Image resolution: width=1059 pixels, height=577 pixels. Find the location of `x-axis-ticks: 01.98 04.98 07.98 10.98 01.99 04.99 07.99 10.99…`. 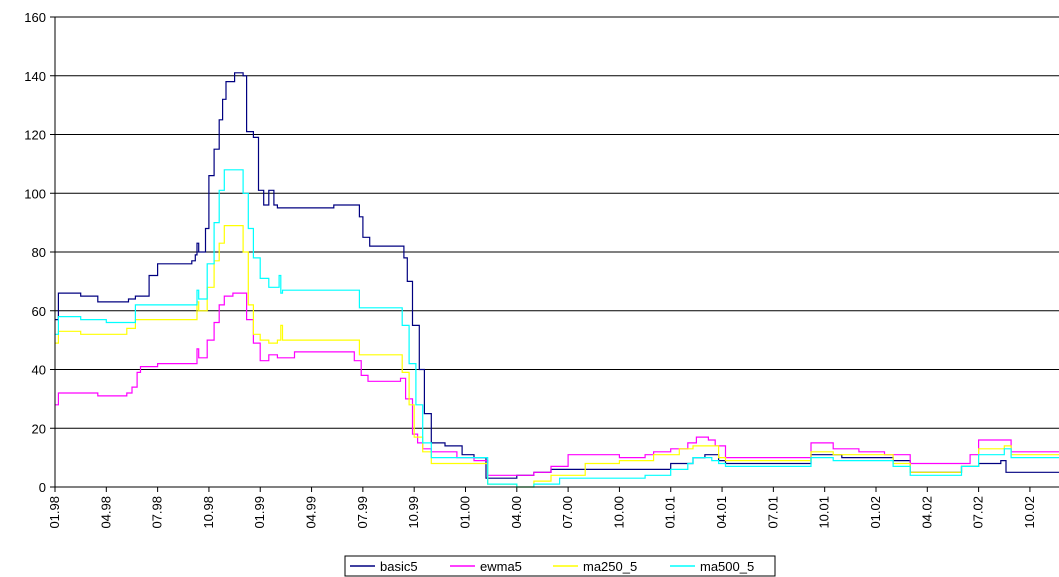

x-axis-ticks: 01.98 04.98 07.98 10.98 01.99 04.99 07.99 10.99… is located at coordinates (542, 508).